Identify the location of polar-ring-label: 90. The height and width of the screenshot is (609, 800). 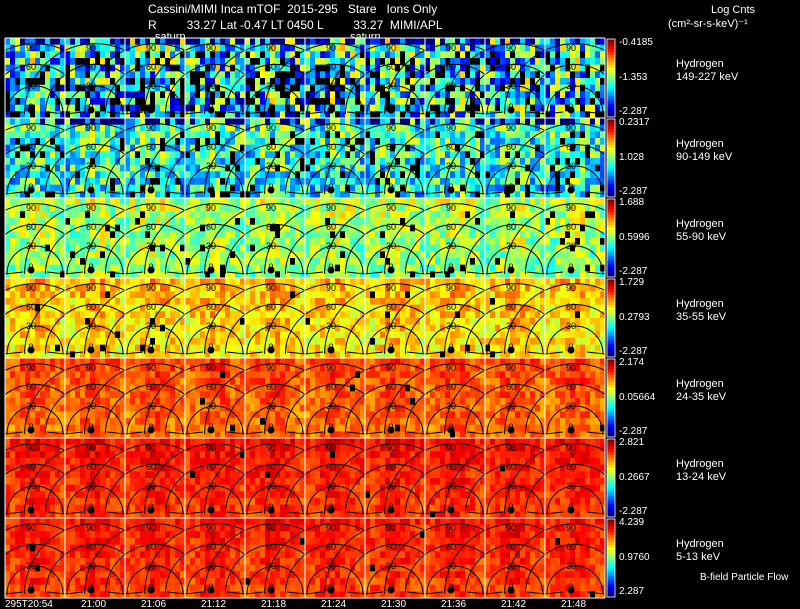
(391, 48).